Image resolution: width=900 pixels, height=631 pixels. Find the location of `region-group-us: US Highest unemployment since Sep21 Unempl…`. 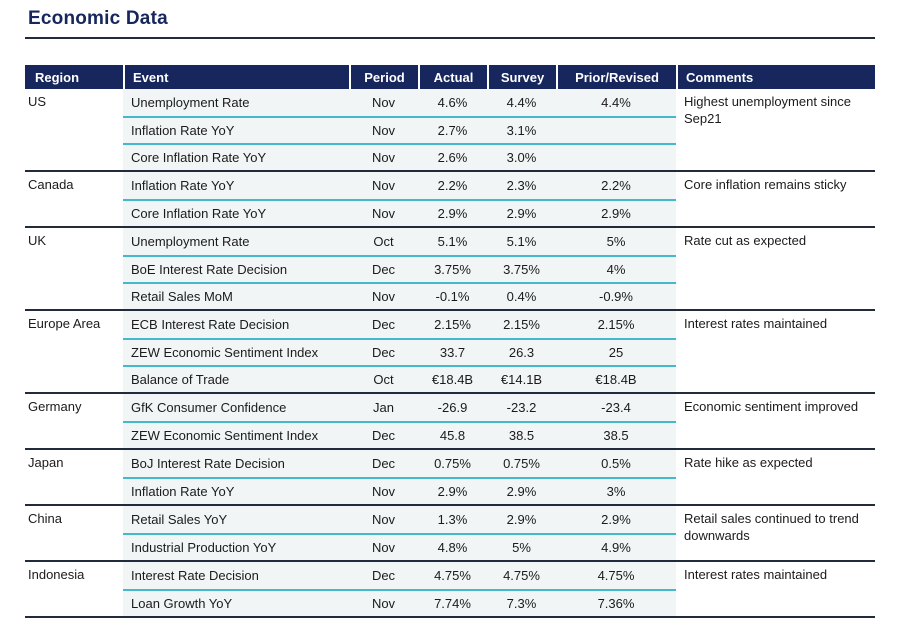

region-group-us: US Highest unemployment since Sep21 Unempl… is located at coordinates (450, 129).